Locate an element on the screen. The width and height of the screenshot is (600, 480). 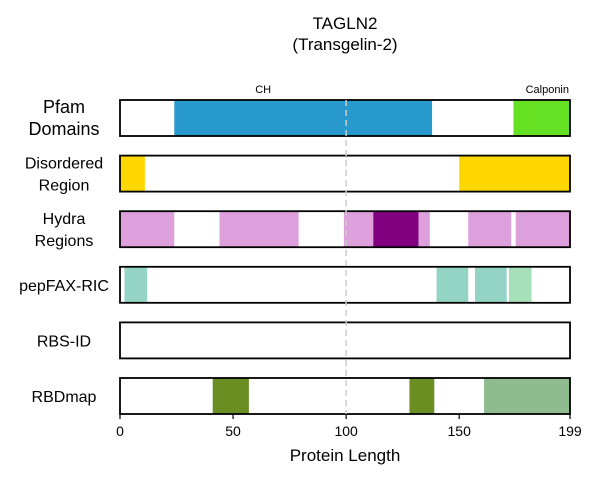
x-tick-label: 0 is located at coordinates (120, 431).